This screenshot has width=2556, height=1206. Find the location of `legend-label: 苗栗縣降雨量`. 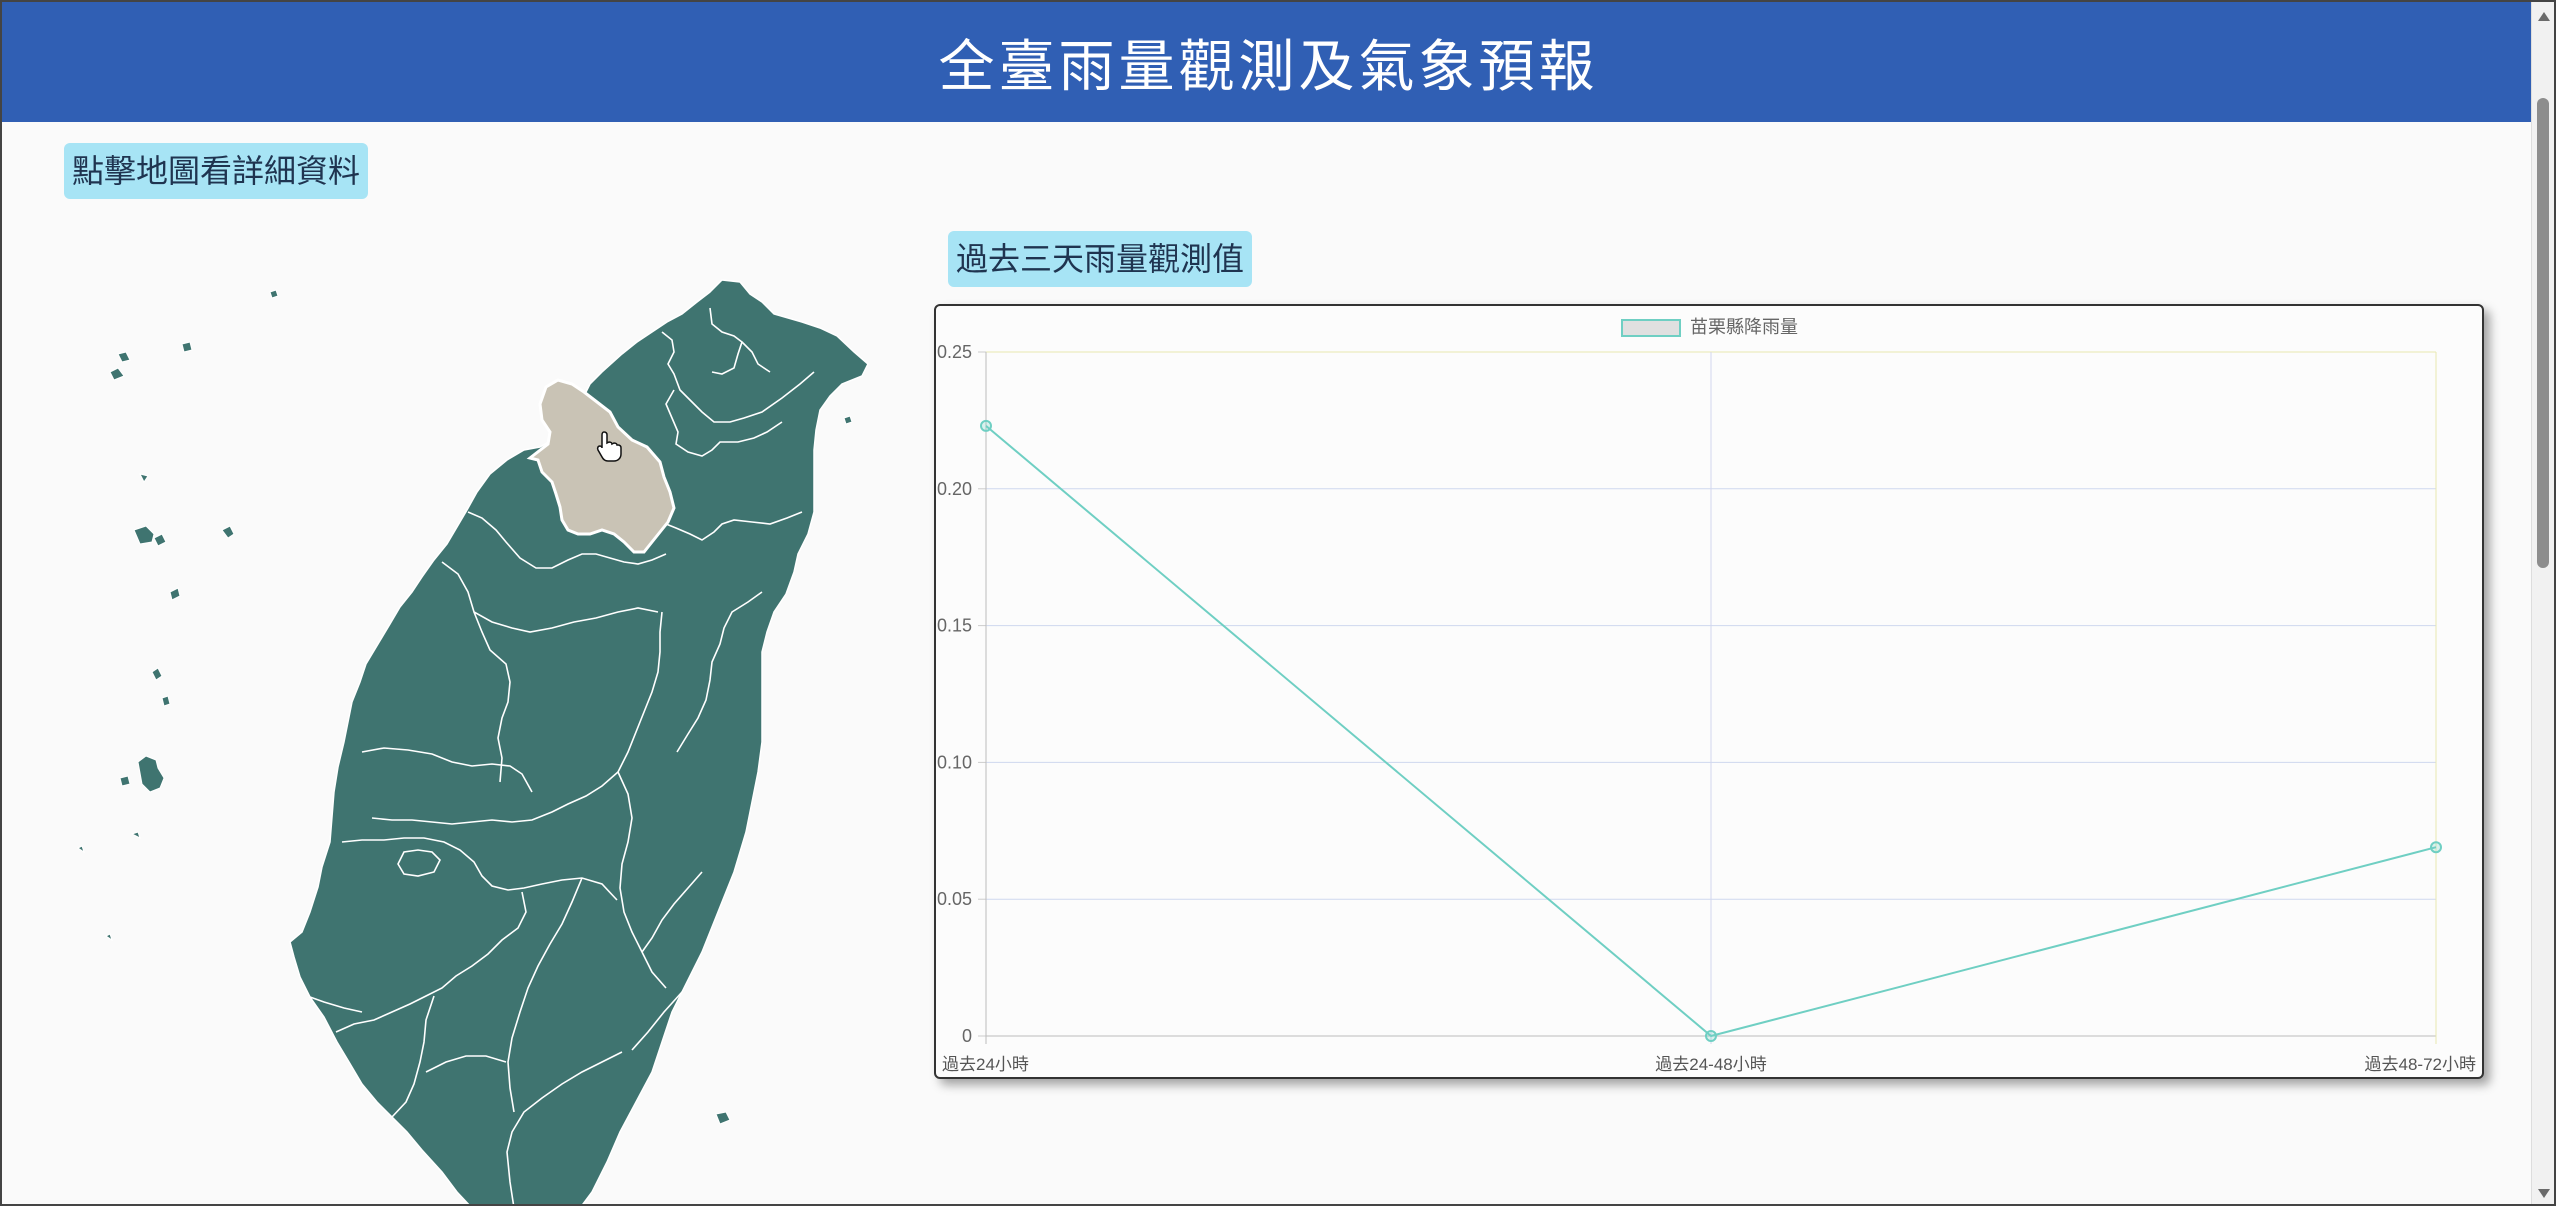

legend-label: 苗栗縣降雨量 is located at coordinates (1744, 327).